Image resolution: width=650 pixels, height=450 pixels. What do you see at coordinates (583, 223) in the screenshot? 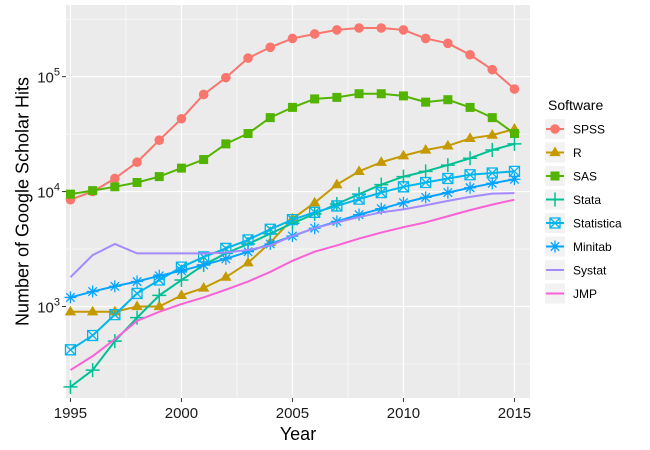
I see `legend-item-statistica: Statistica` at bounding box center [583, 223].